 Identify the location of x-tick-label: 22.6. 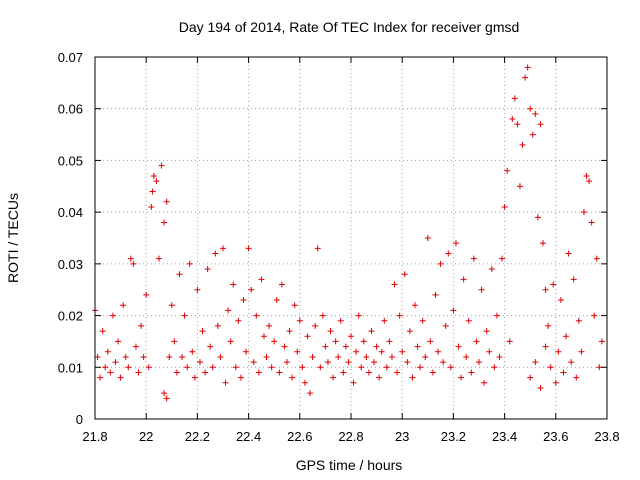
(299, 436).